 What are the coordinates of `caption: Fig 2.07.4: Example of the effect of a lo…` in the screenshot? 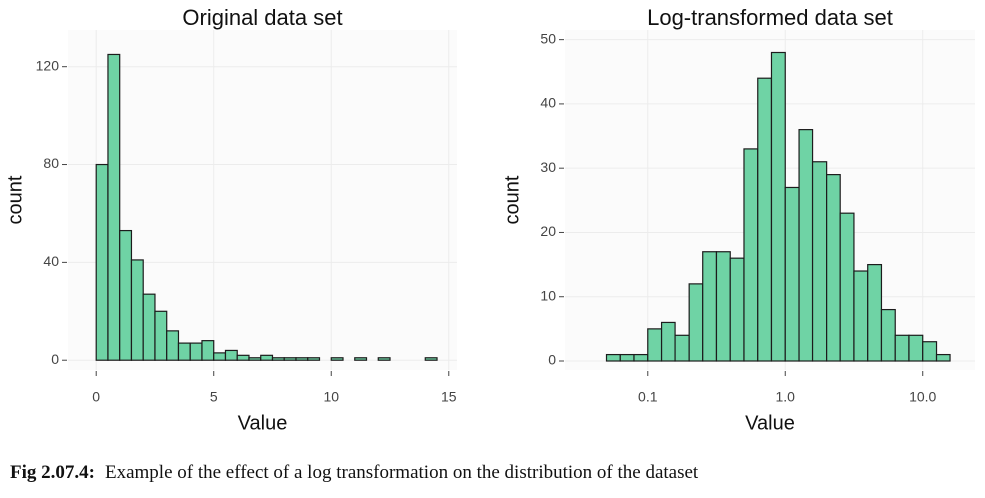 It's located at (354, 472).